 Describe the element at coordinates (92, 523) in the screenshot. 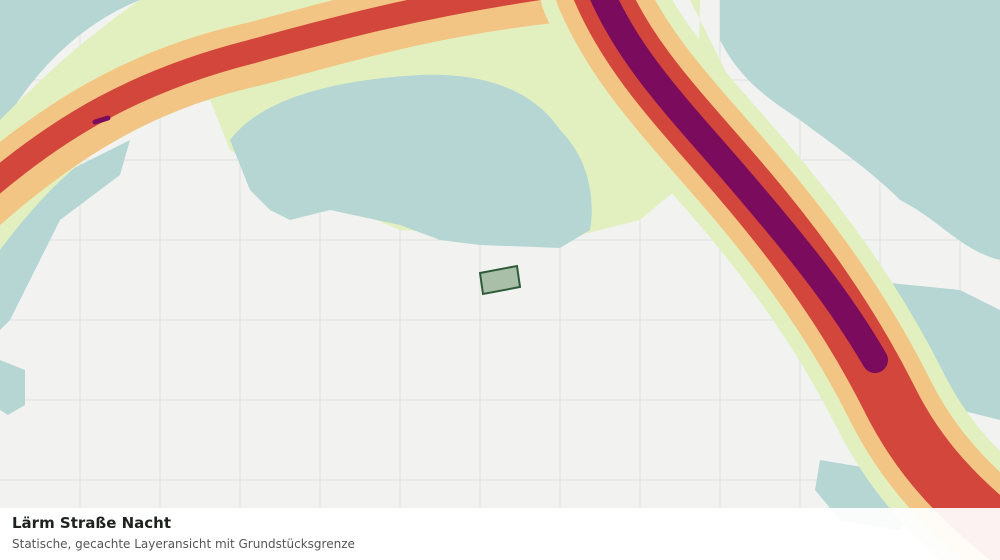

I see `layer-title: Lärm Straße Nacht` at that location.